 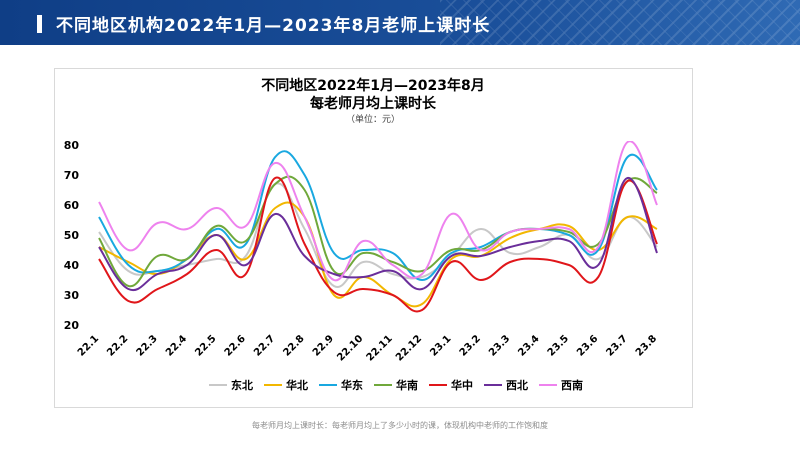 What do you see at coordinates (72, 265) in the screenshot?
I see `y-tick-label: 40` at bounding box center [72, 265].